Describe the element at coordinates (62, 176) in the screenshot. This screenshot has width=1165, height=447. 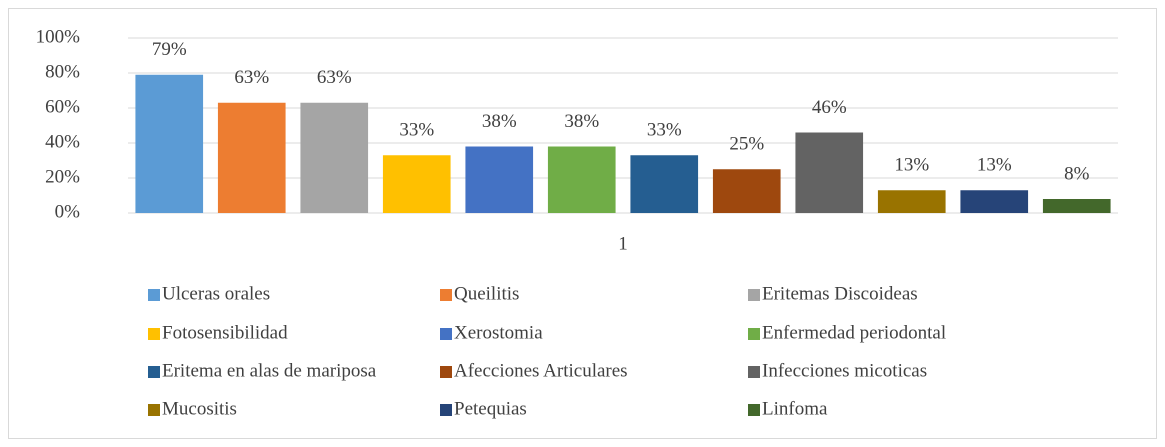
I see `y-tick-label: 20%` at that location.